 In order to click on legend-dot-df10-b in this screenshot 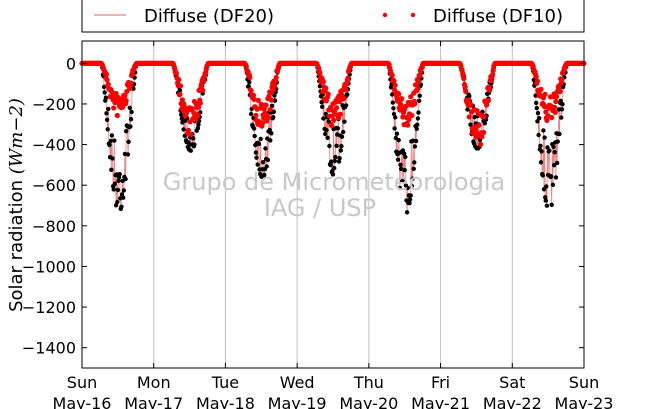, I will do `click(413, 15)`.